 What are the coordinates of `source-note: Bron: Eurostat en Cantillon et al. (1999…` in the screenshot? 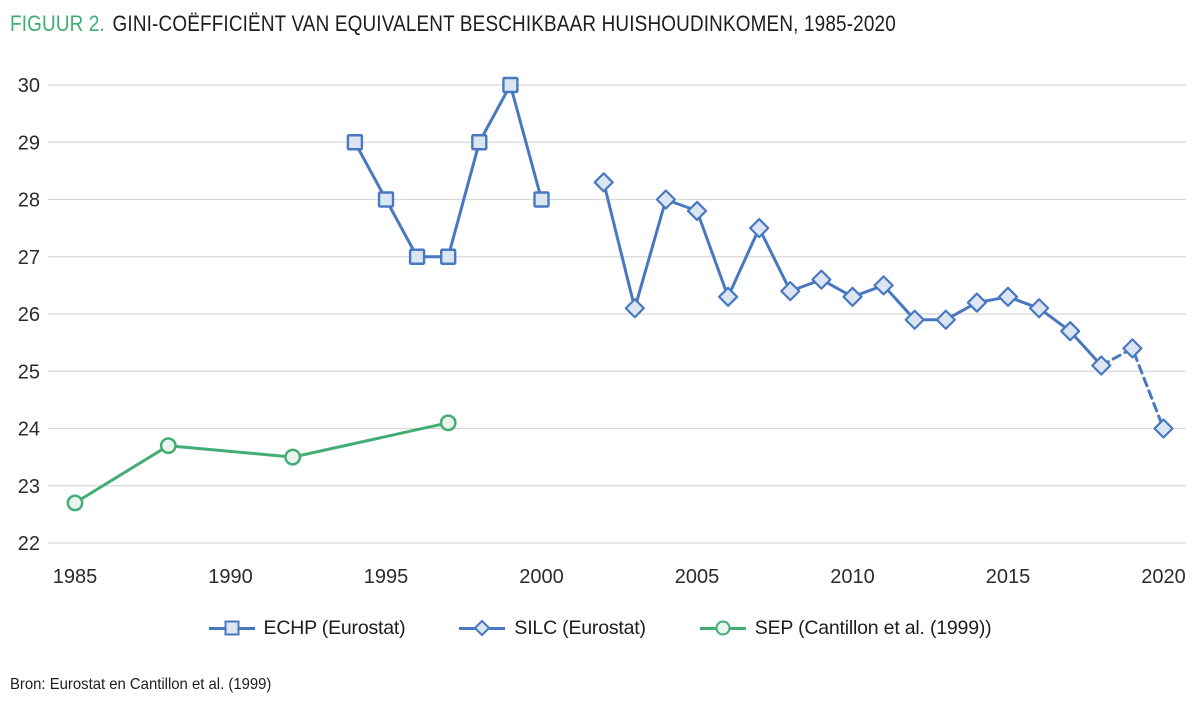 It's located at (141, 684).